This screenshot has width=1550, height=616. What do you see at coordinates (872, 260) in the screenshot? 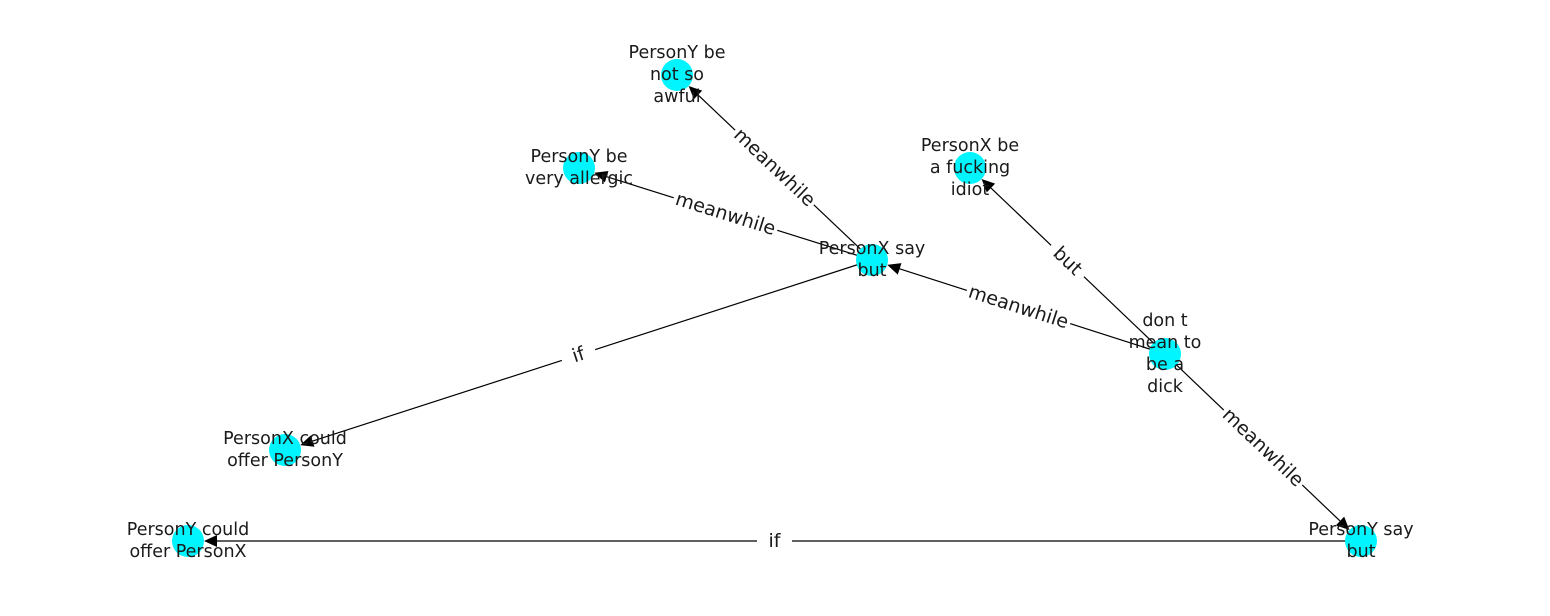
I see `node-n4` at bounding box center [872, 260].